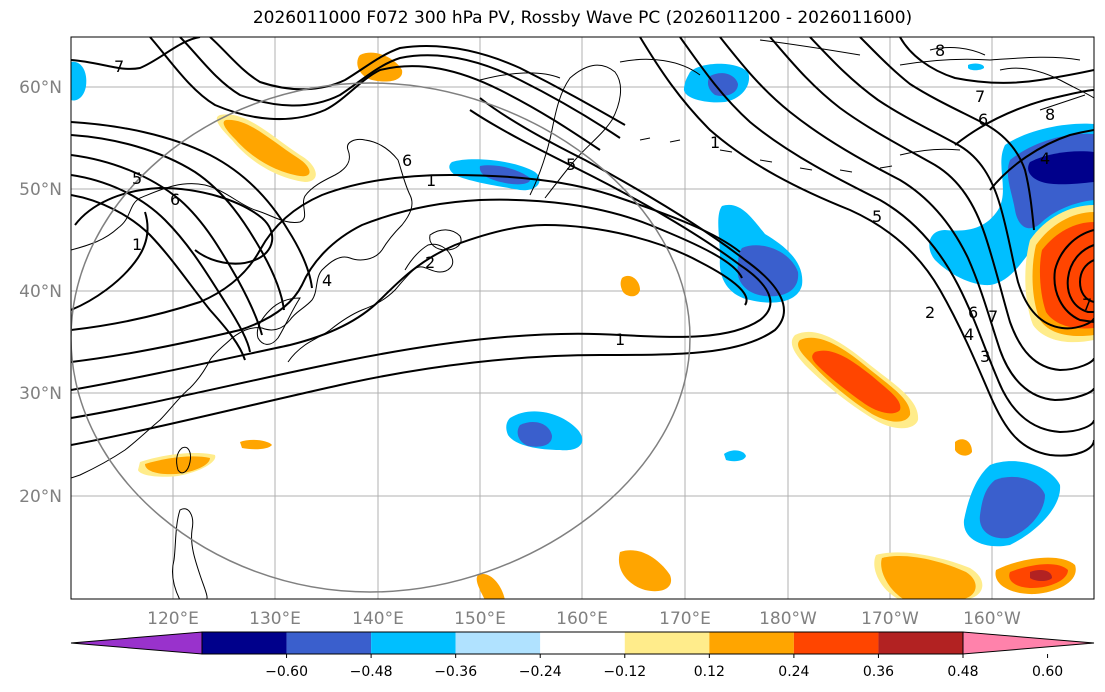 This screenshot has height=692, width=1105. What do you see at coordinates (136, 643) in the screenshot?
I see `colorbar-extend-low` at bounding box center [136, 643].